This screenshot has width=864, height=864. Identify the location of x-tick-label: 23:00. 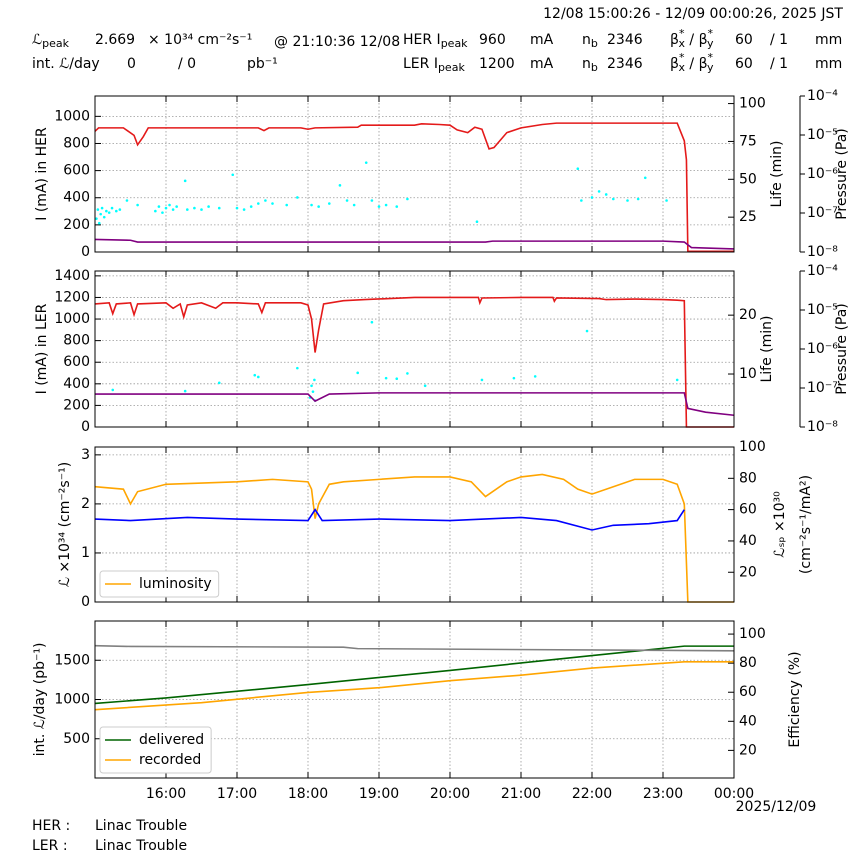
(663, 794).